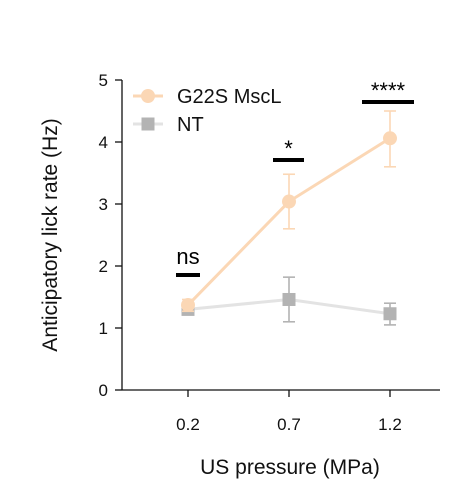  I want to click on significance-label: *, so click(288, 148).